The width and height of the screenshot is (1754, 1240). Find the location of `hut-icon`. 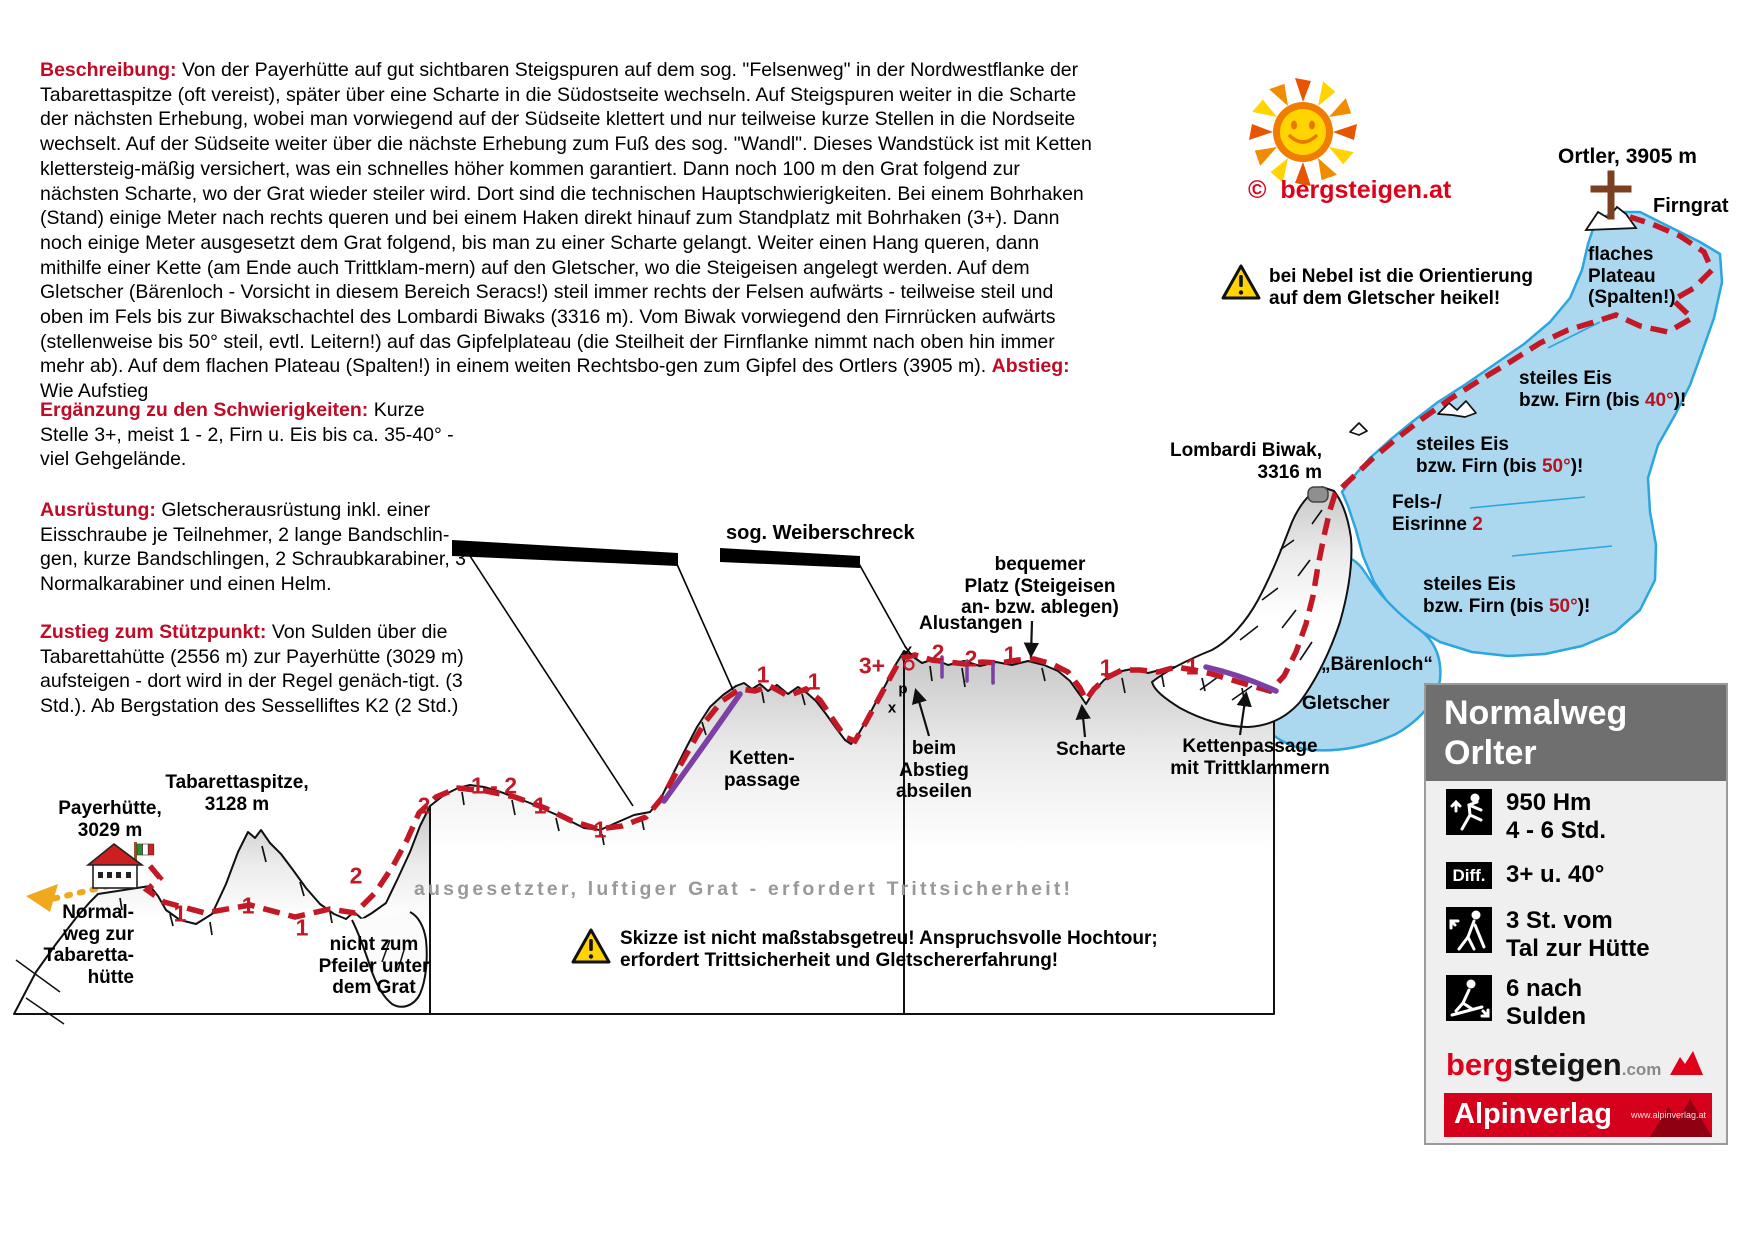

hut-icon is located at coordinates (120, 865).